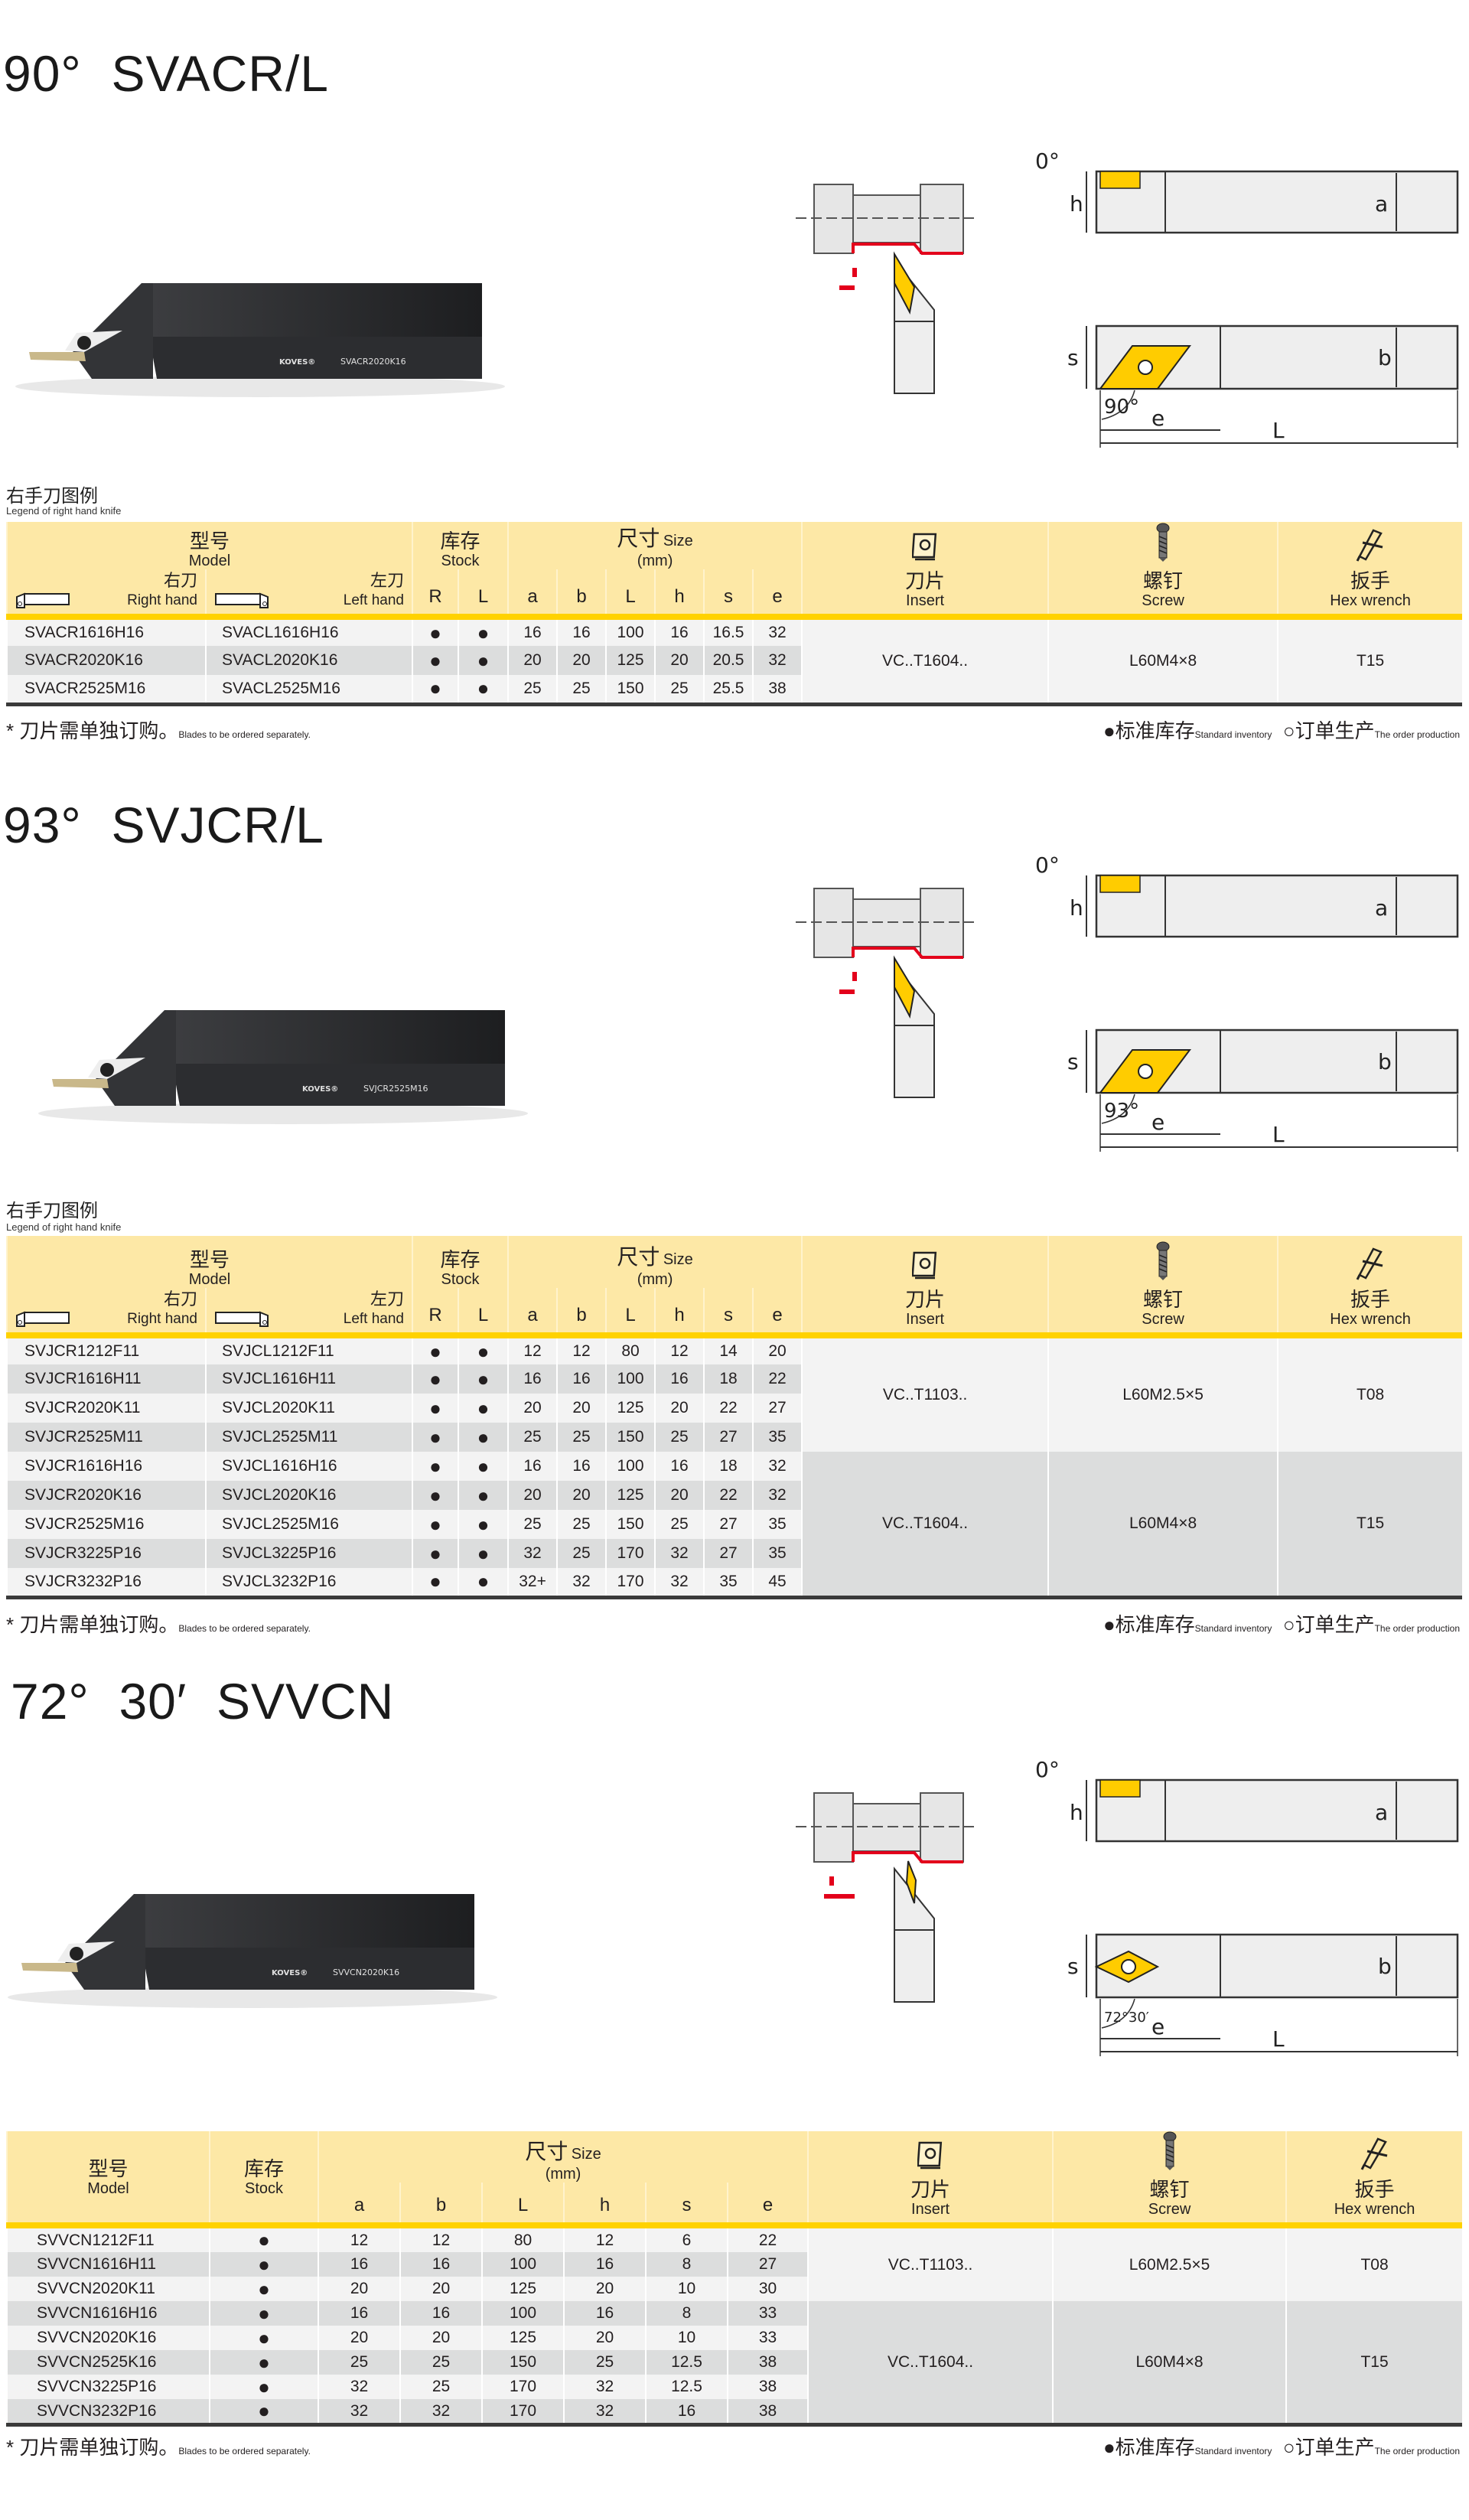 The image size is (1469, 2520). Describe the element at coordinates (1233, 734) in the screenshot. I see `standard-en: Standard inventory` at that location.